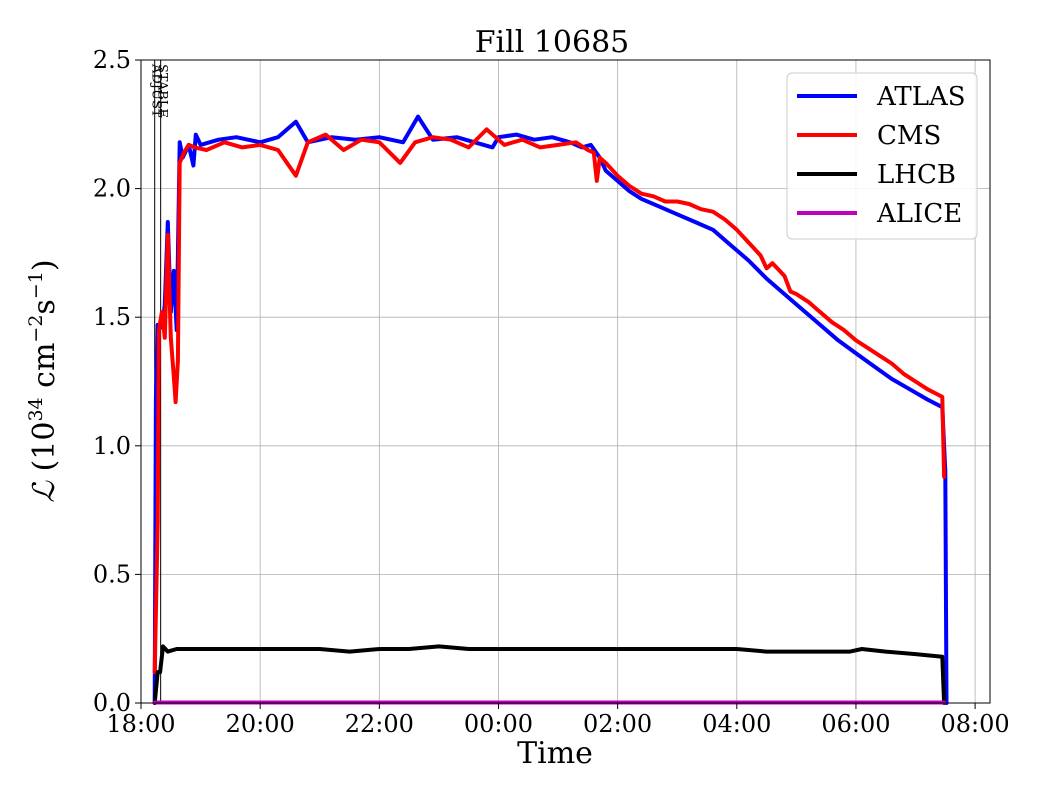 The height and width of the screenshot is (800, 1040). Describe the element at coordinates (921, 97) in the screenshot. I see `legend-label-atlas: ATLAS` at that location.